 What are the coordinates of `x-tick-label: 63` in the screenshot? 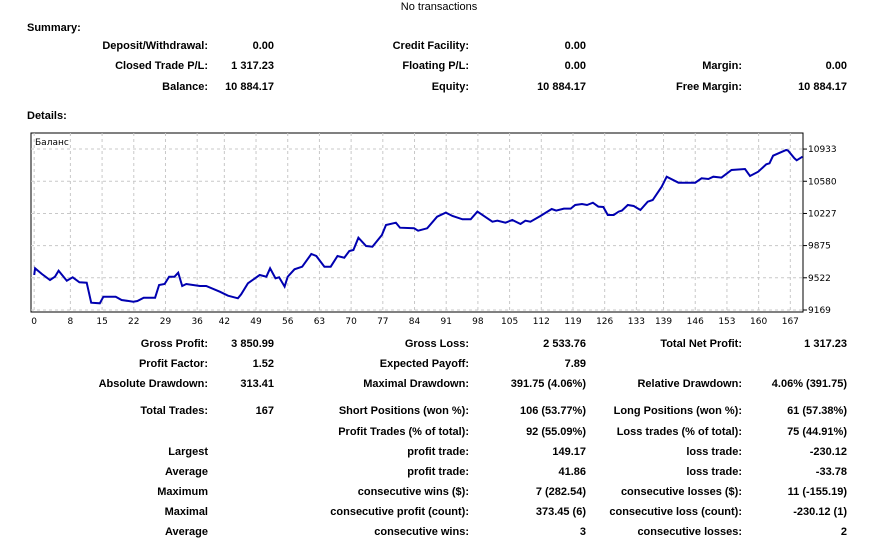 It's located at (319, 322).